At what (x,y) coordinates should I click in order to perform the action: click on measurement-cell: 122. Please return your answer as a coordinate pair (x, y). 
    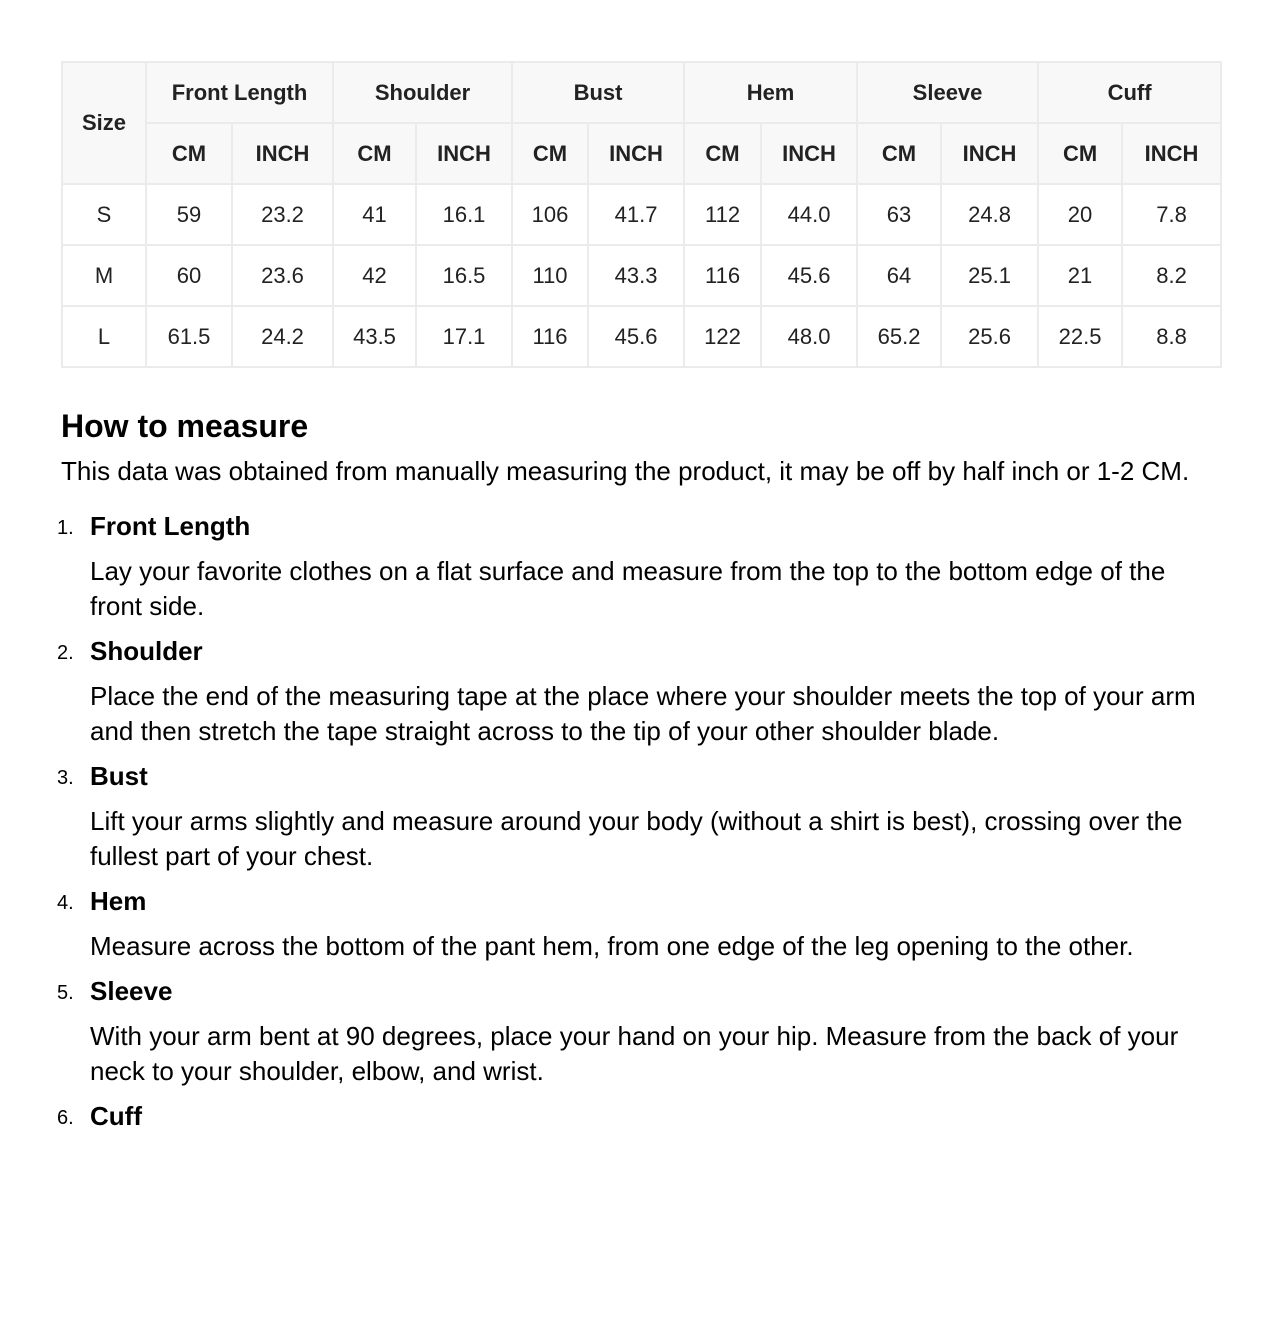
    Looking at the image, I should click on (723, 336).